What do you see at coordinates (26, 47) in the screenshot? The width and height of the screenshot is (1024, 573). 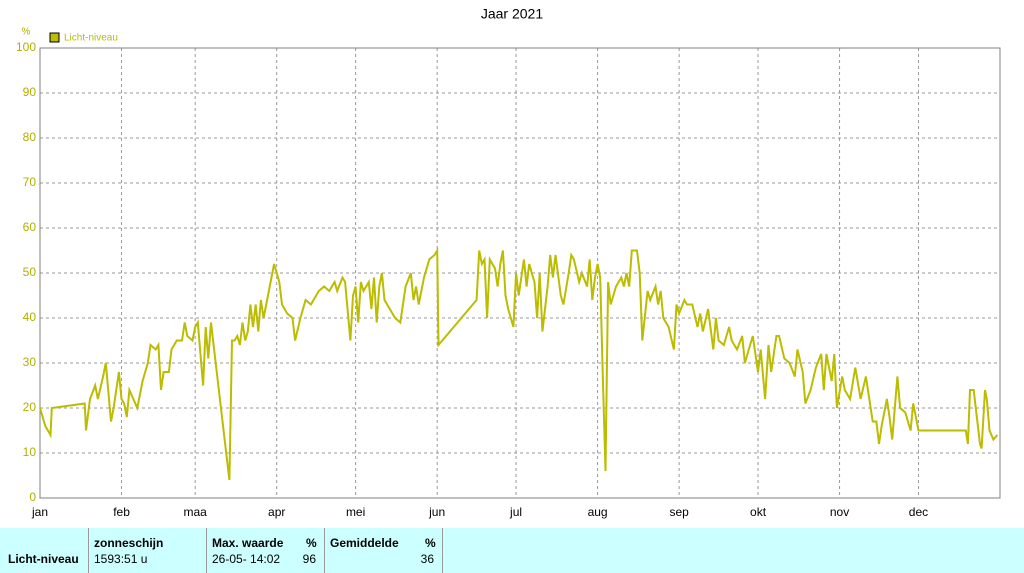 I see `y-tick-label: 100` at bounding box center [26, 47].